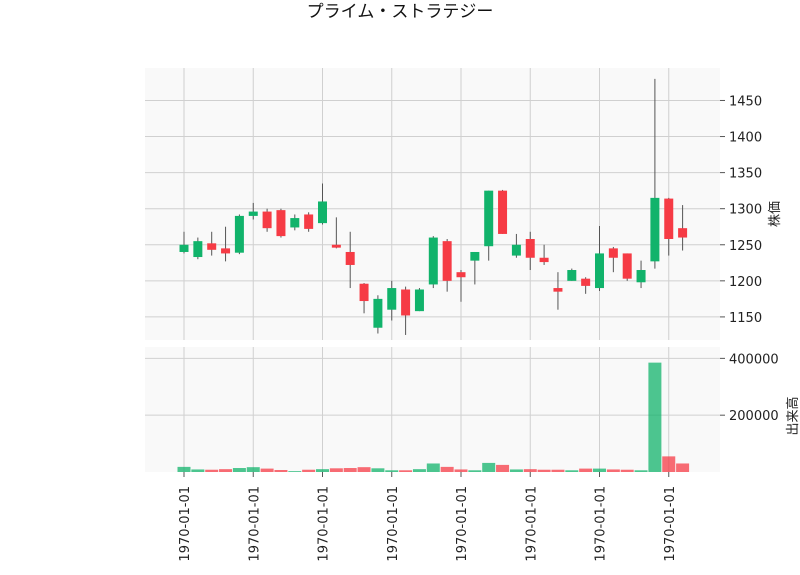  What do you see at coordinates (432, 386) in the screenshot?
I see `volume-gridlines` at bounding box center [432, 386].